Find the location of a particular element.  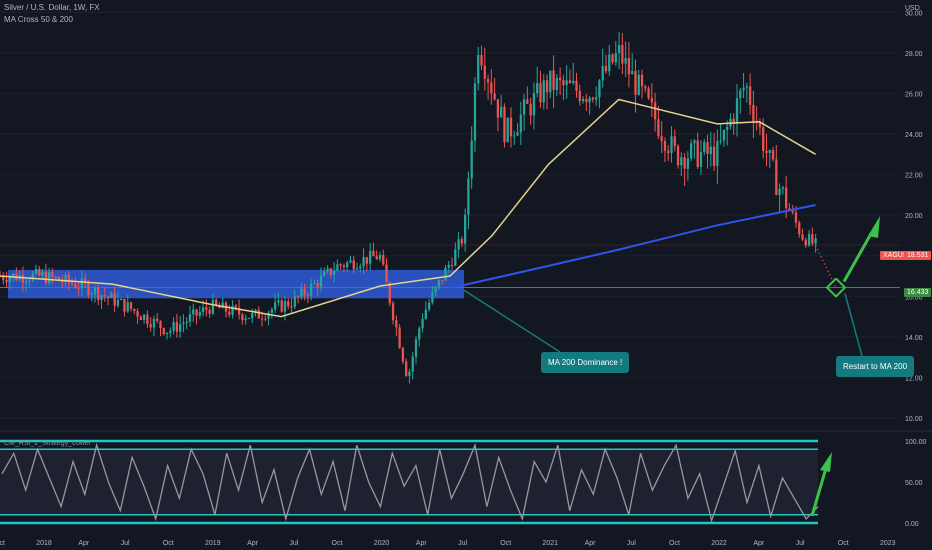

last-price-tag: 18.531 is located at coordinates (918, 255).